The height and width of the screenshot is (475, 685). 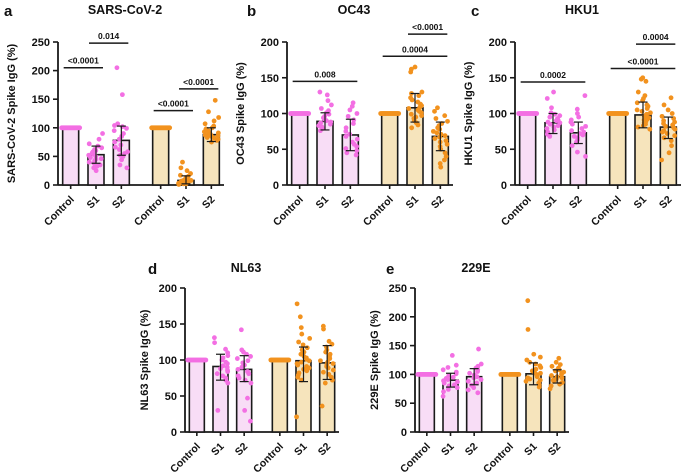 What do you see at coordinates (125, 10) in the screenshot?
I see `panel-title: SARS-CoV-2` at bounding box center [125, 10].